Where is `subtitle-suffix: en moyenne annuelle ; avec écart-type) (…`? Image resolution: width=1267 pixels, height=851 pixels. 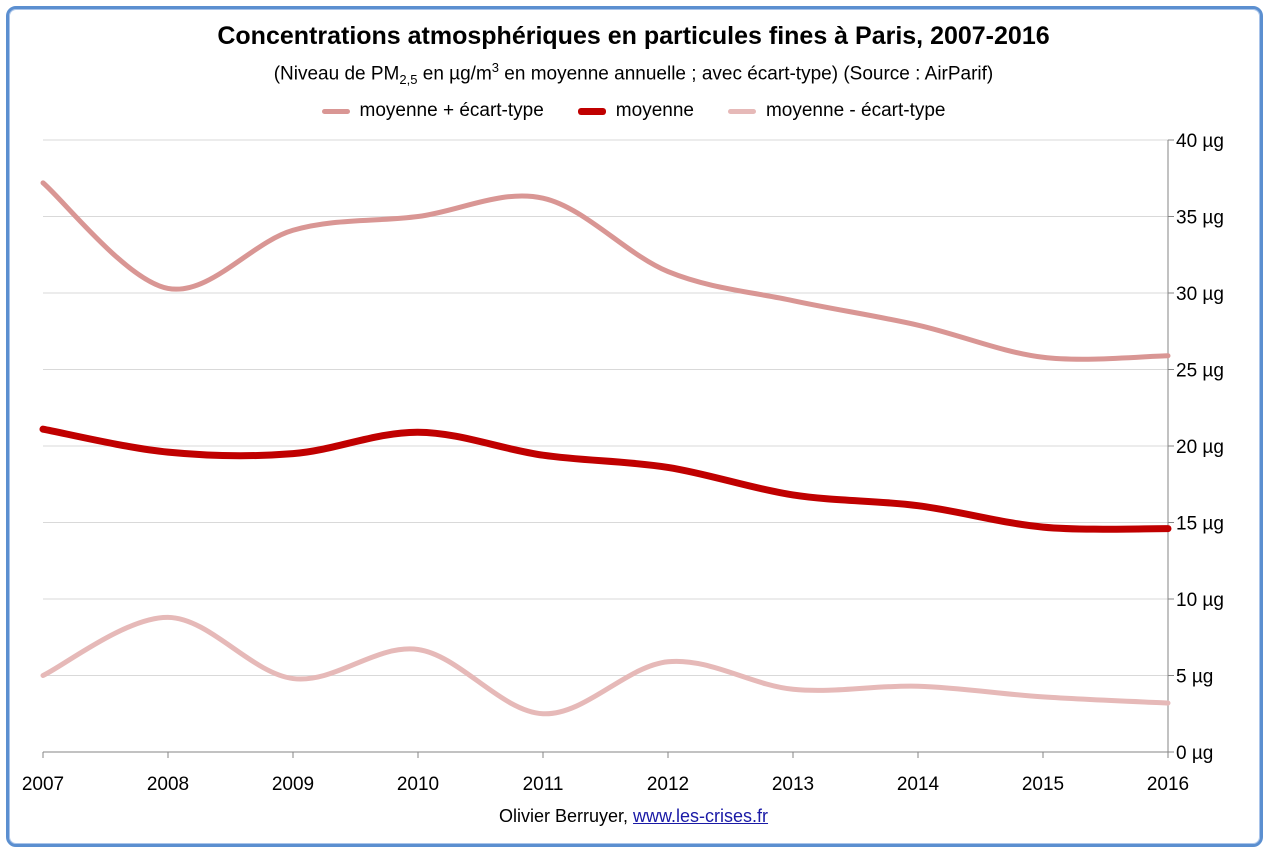 subtitle-suffix: en moyenne annuelle ; avec écart-type) (… is located at coordinates (746, 74).